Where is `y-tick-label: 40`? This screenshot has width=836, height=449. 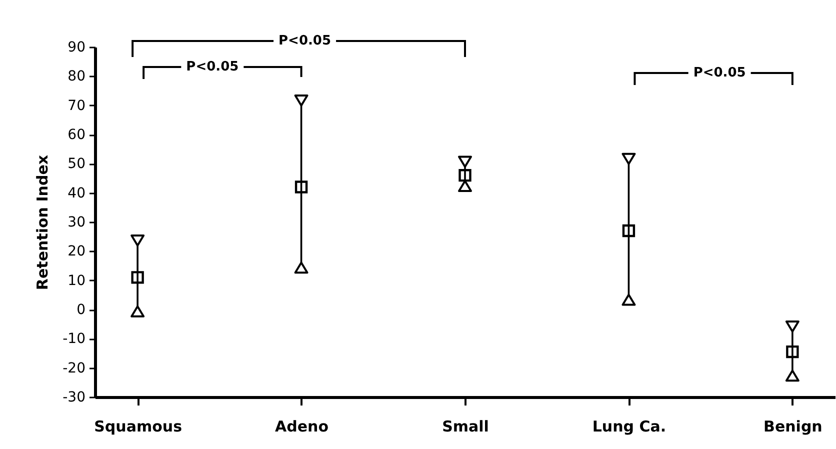 y-tick-label: 40 is located at coordinates (77, 193).